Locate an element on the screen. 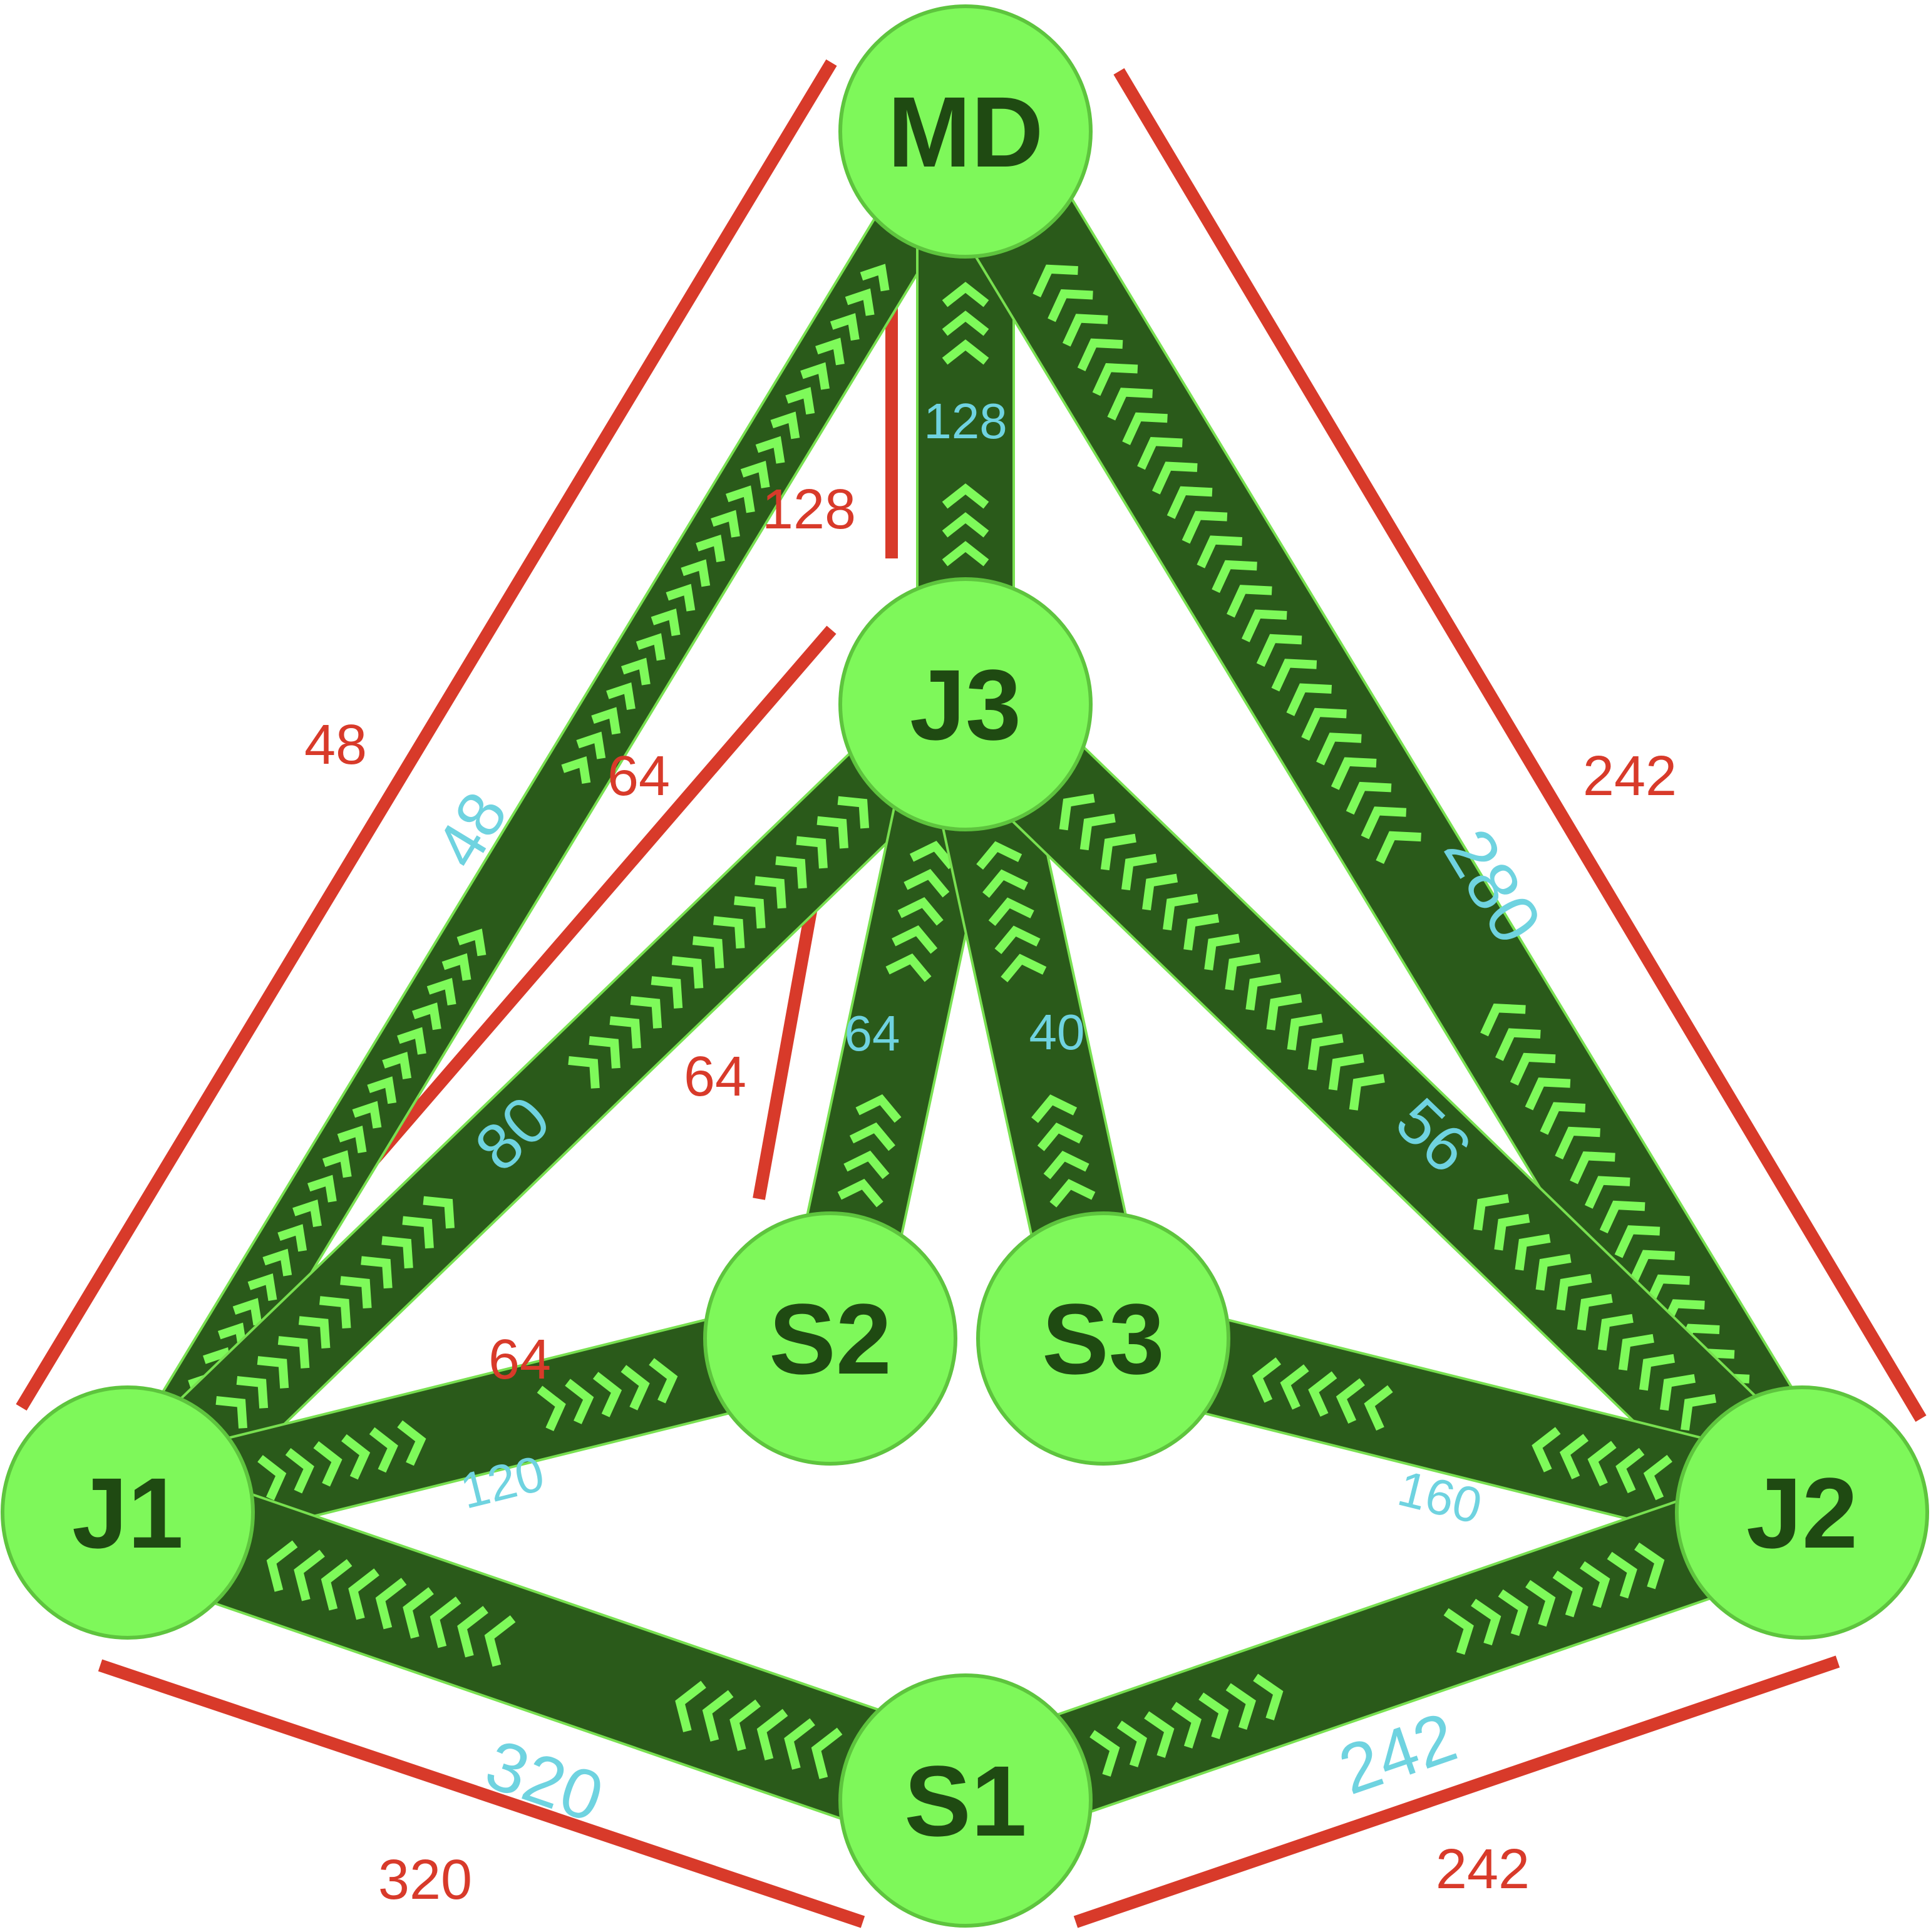 The width and height of the screenshot is (1931, 1932). capacity-label-j1-md: 48 is located at coordinates (336, 745).